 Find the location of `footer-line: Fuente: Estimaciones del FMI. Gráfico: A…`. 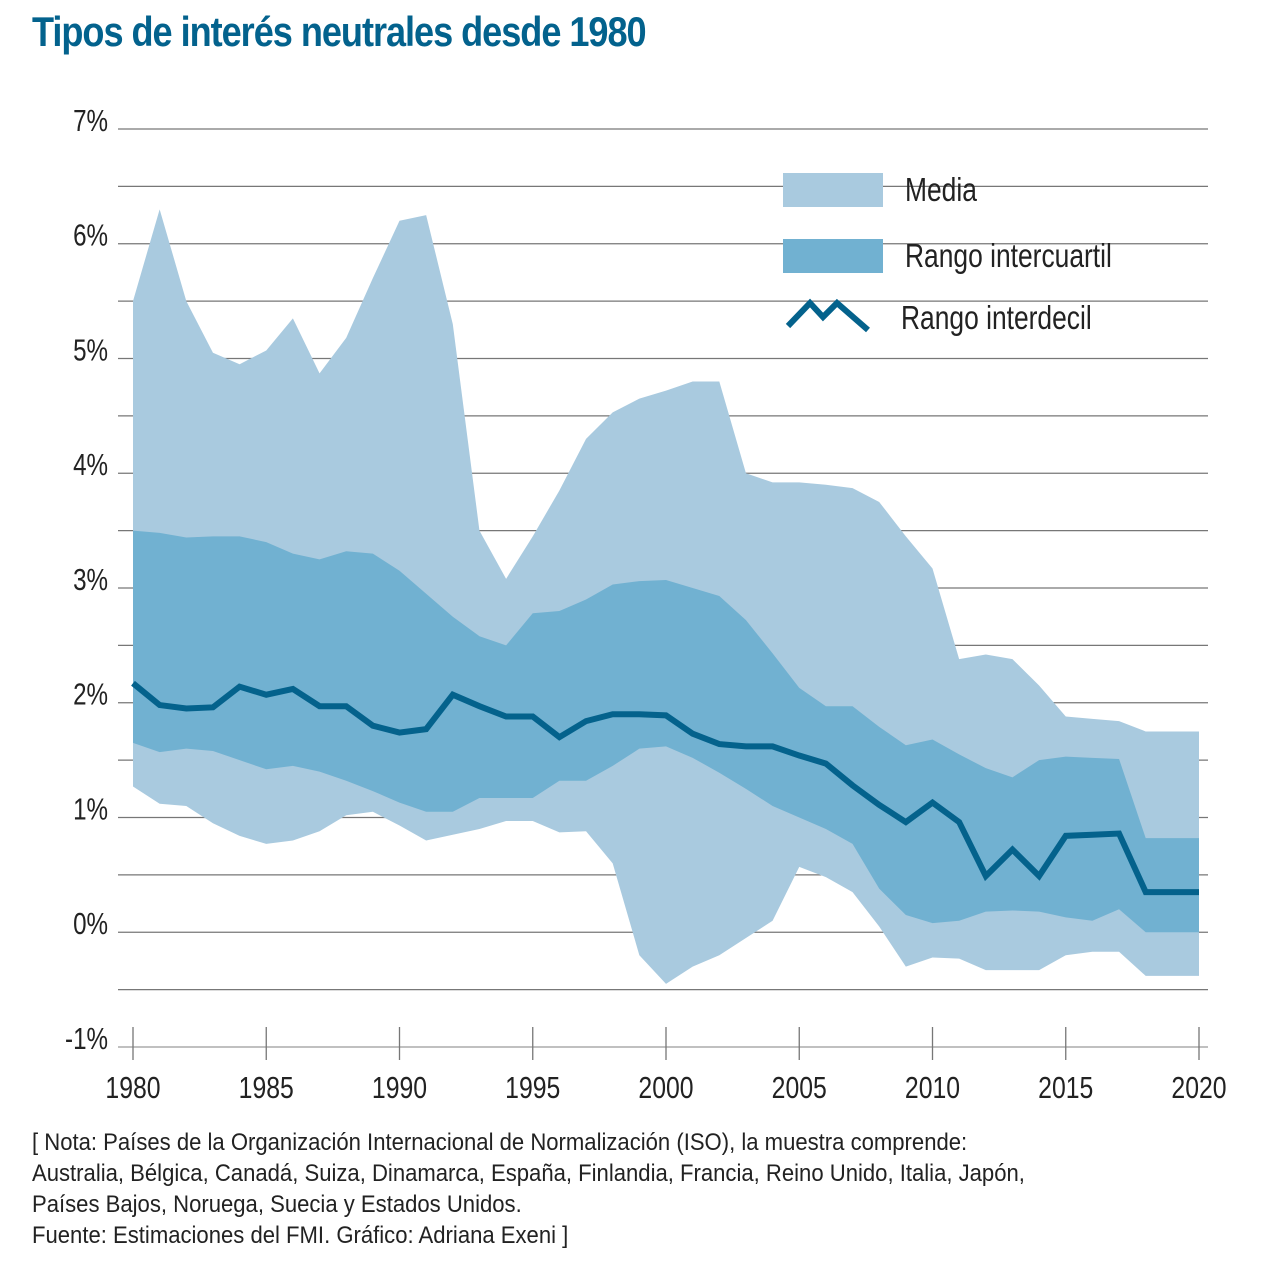

footer-line: Fuente: Estimaciones del FMI. Gráfico: A… is located at coordinates (300, 1235).